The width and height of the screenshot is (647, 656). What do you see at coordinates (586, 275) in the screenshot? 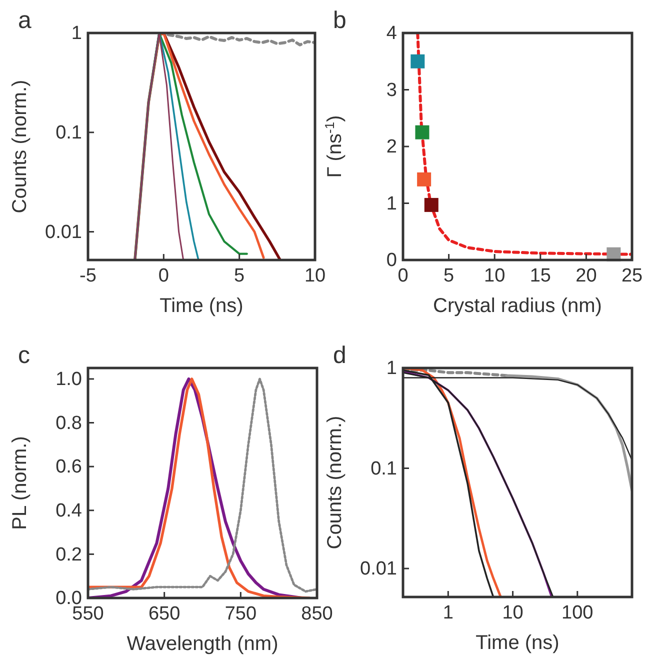
I see `x-tick-label: 20` at bounding box center [586, 275].